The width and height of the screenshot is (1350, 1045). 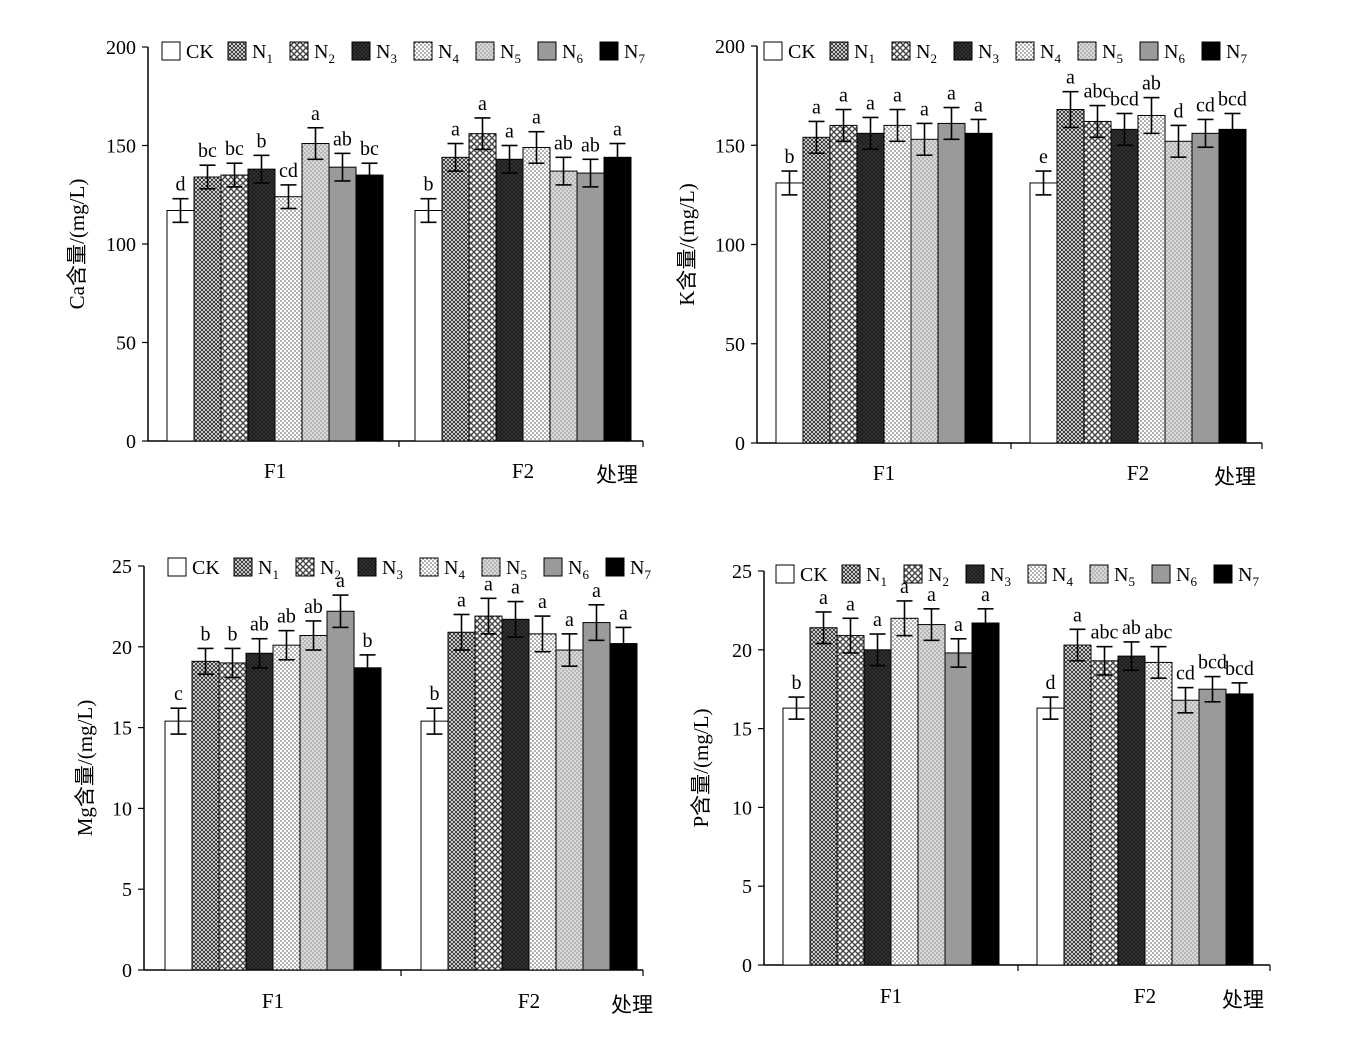 What do you see at coordinates (572, 53) in the screenshot?
I see `legend-entry: N6` at bounding box center [572, 53].